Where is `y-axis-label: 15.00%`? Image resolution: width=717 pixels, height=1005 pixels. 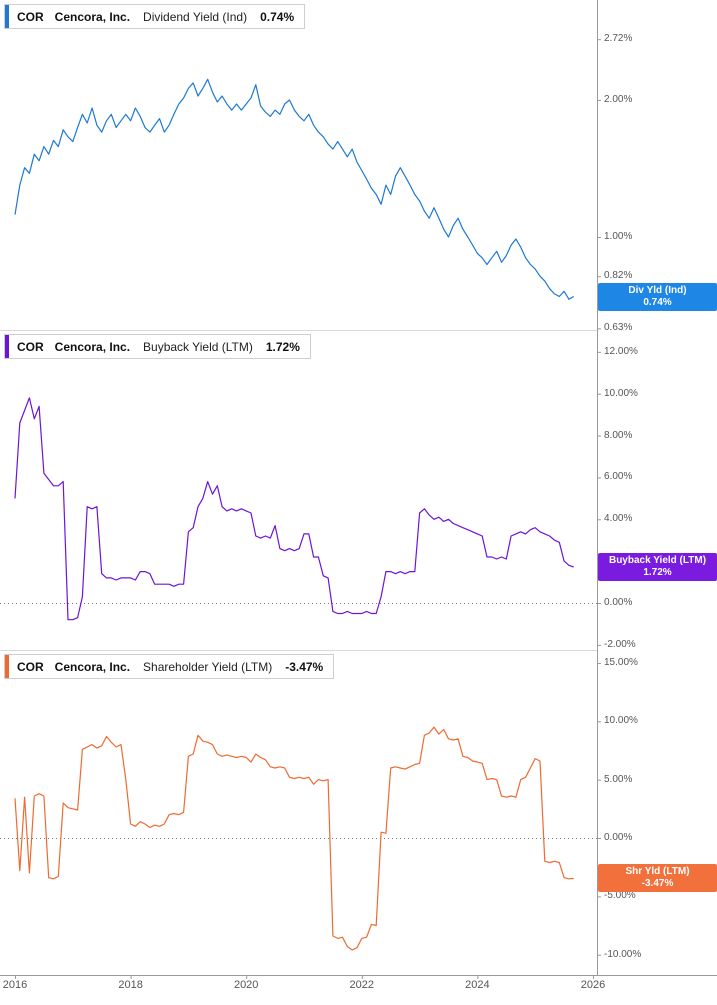
y-axis-label: 15.00% is located at coordinates (621, 662).